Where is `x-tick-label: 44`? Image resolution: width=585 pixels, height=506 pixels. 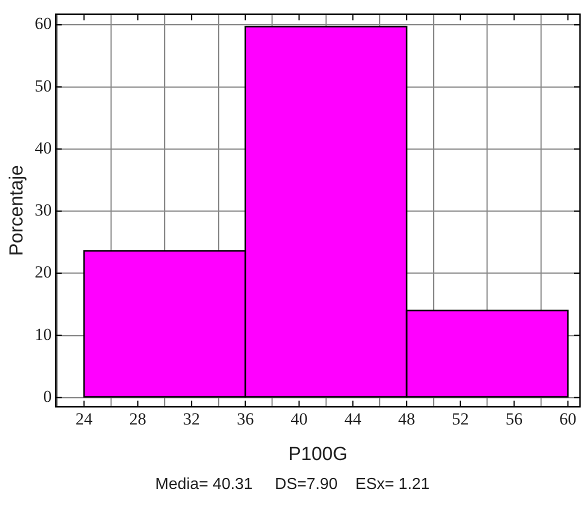 x-tick-label: 44 is located at coordinates (353, 418).